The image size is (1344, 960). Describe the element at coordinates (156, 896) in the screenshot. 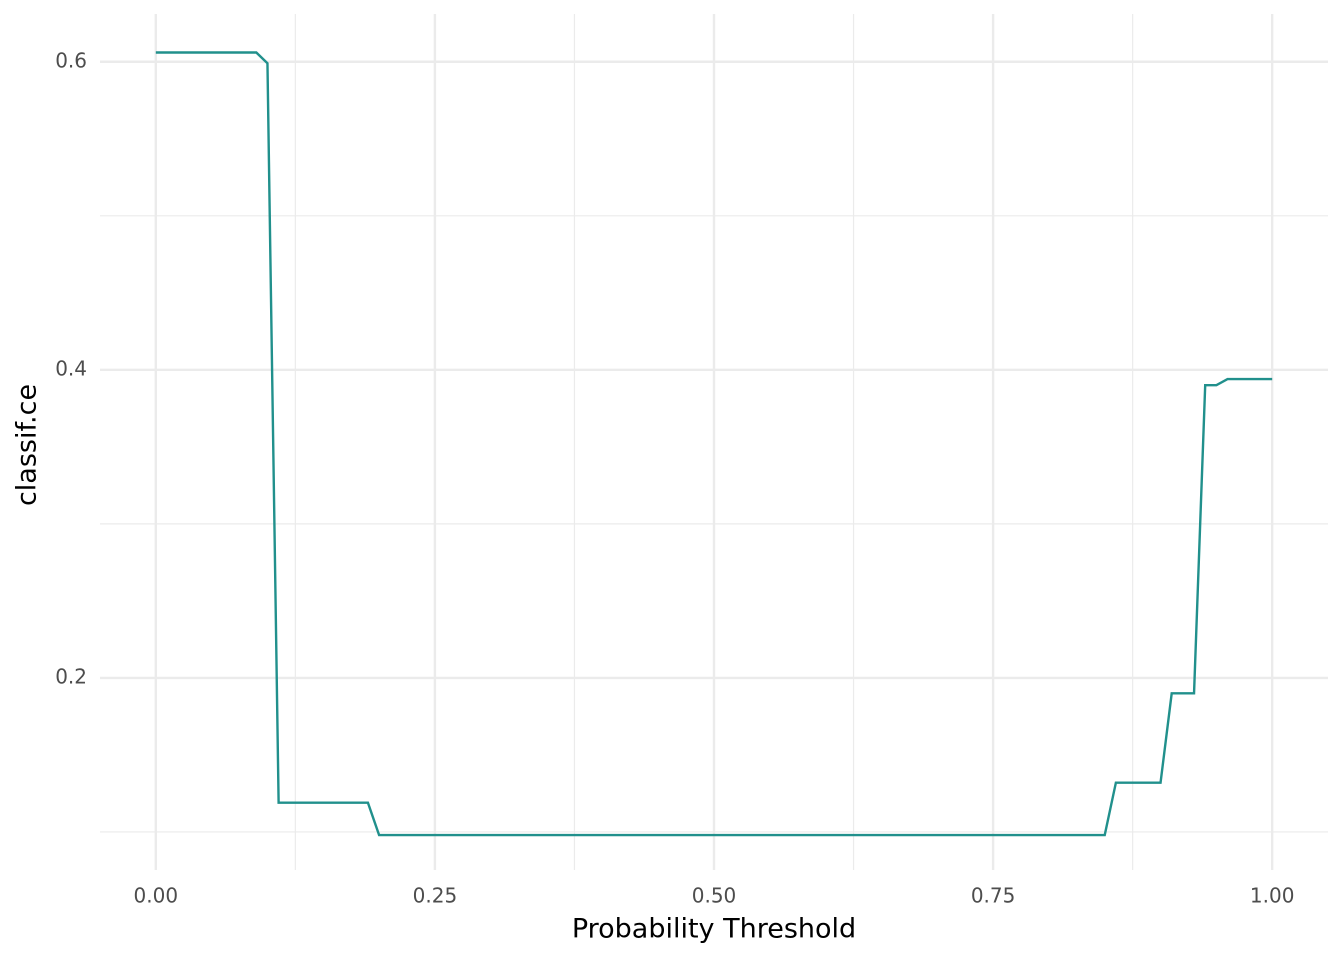

I see `x-tick-label: 0.00` at that location.